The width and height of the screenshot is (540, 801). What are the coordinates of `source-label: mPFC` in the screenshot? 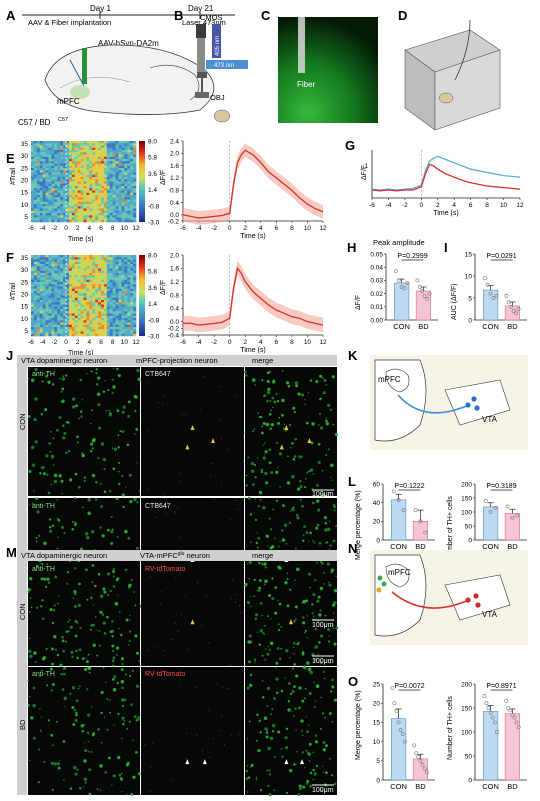 It's located at (389, 379).